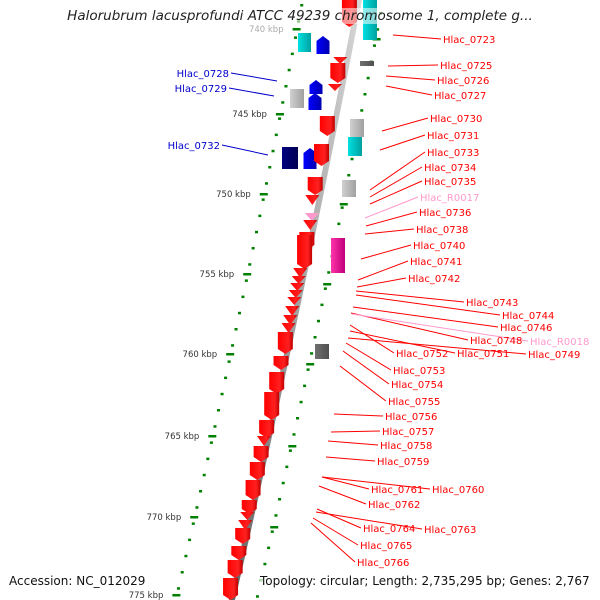 This screenshot has width=600, height=600. What do you see at coordinates (496, 341) in the screenshot?
I see `gene-label: Hlac_0748` at bounding box center [496, 341].